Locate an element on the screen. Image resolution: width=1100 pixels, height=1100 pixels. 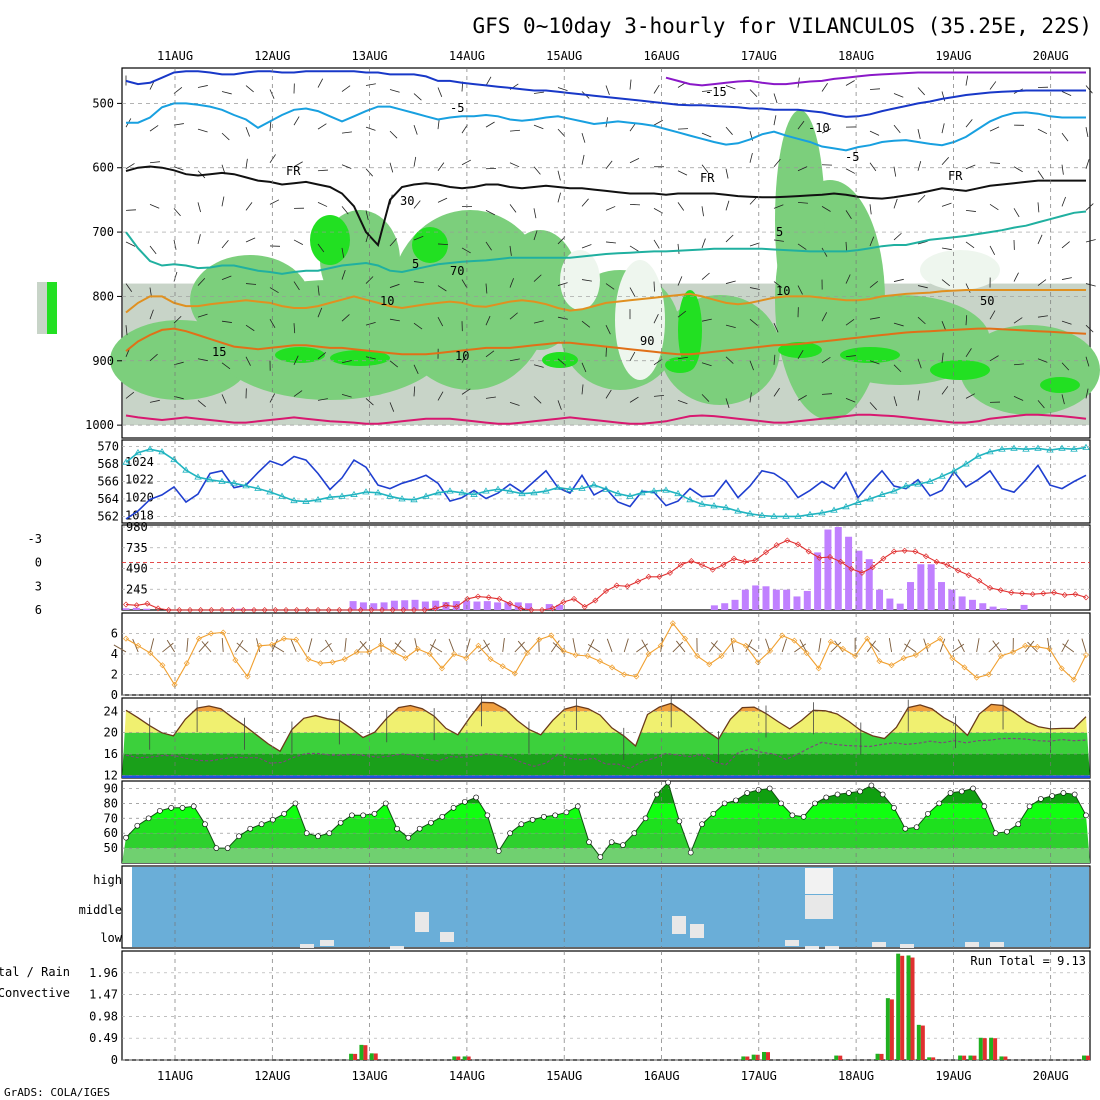
isotherm-line is located at coordinates (875, 79).